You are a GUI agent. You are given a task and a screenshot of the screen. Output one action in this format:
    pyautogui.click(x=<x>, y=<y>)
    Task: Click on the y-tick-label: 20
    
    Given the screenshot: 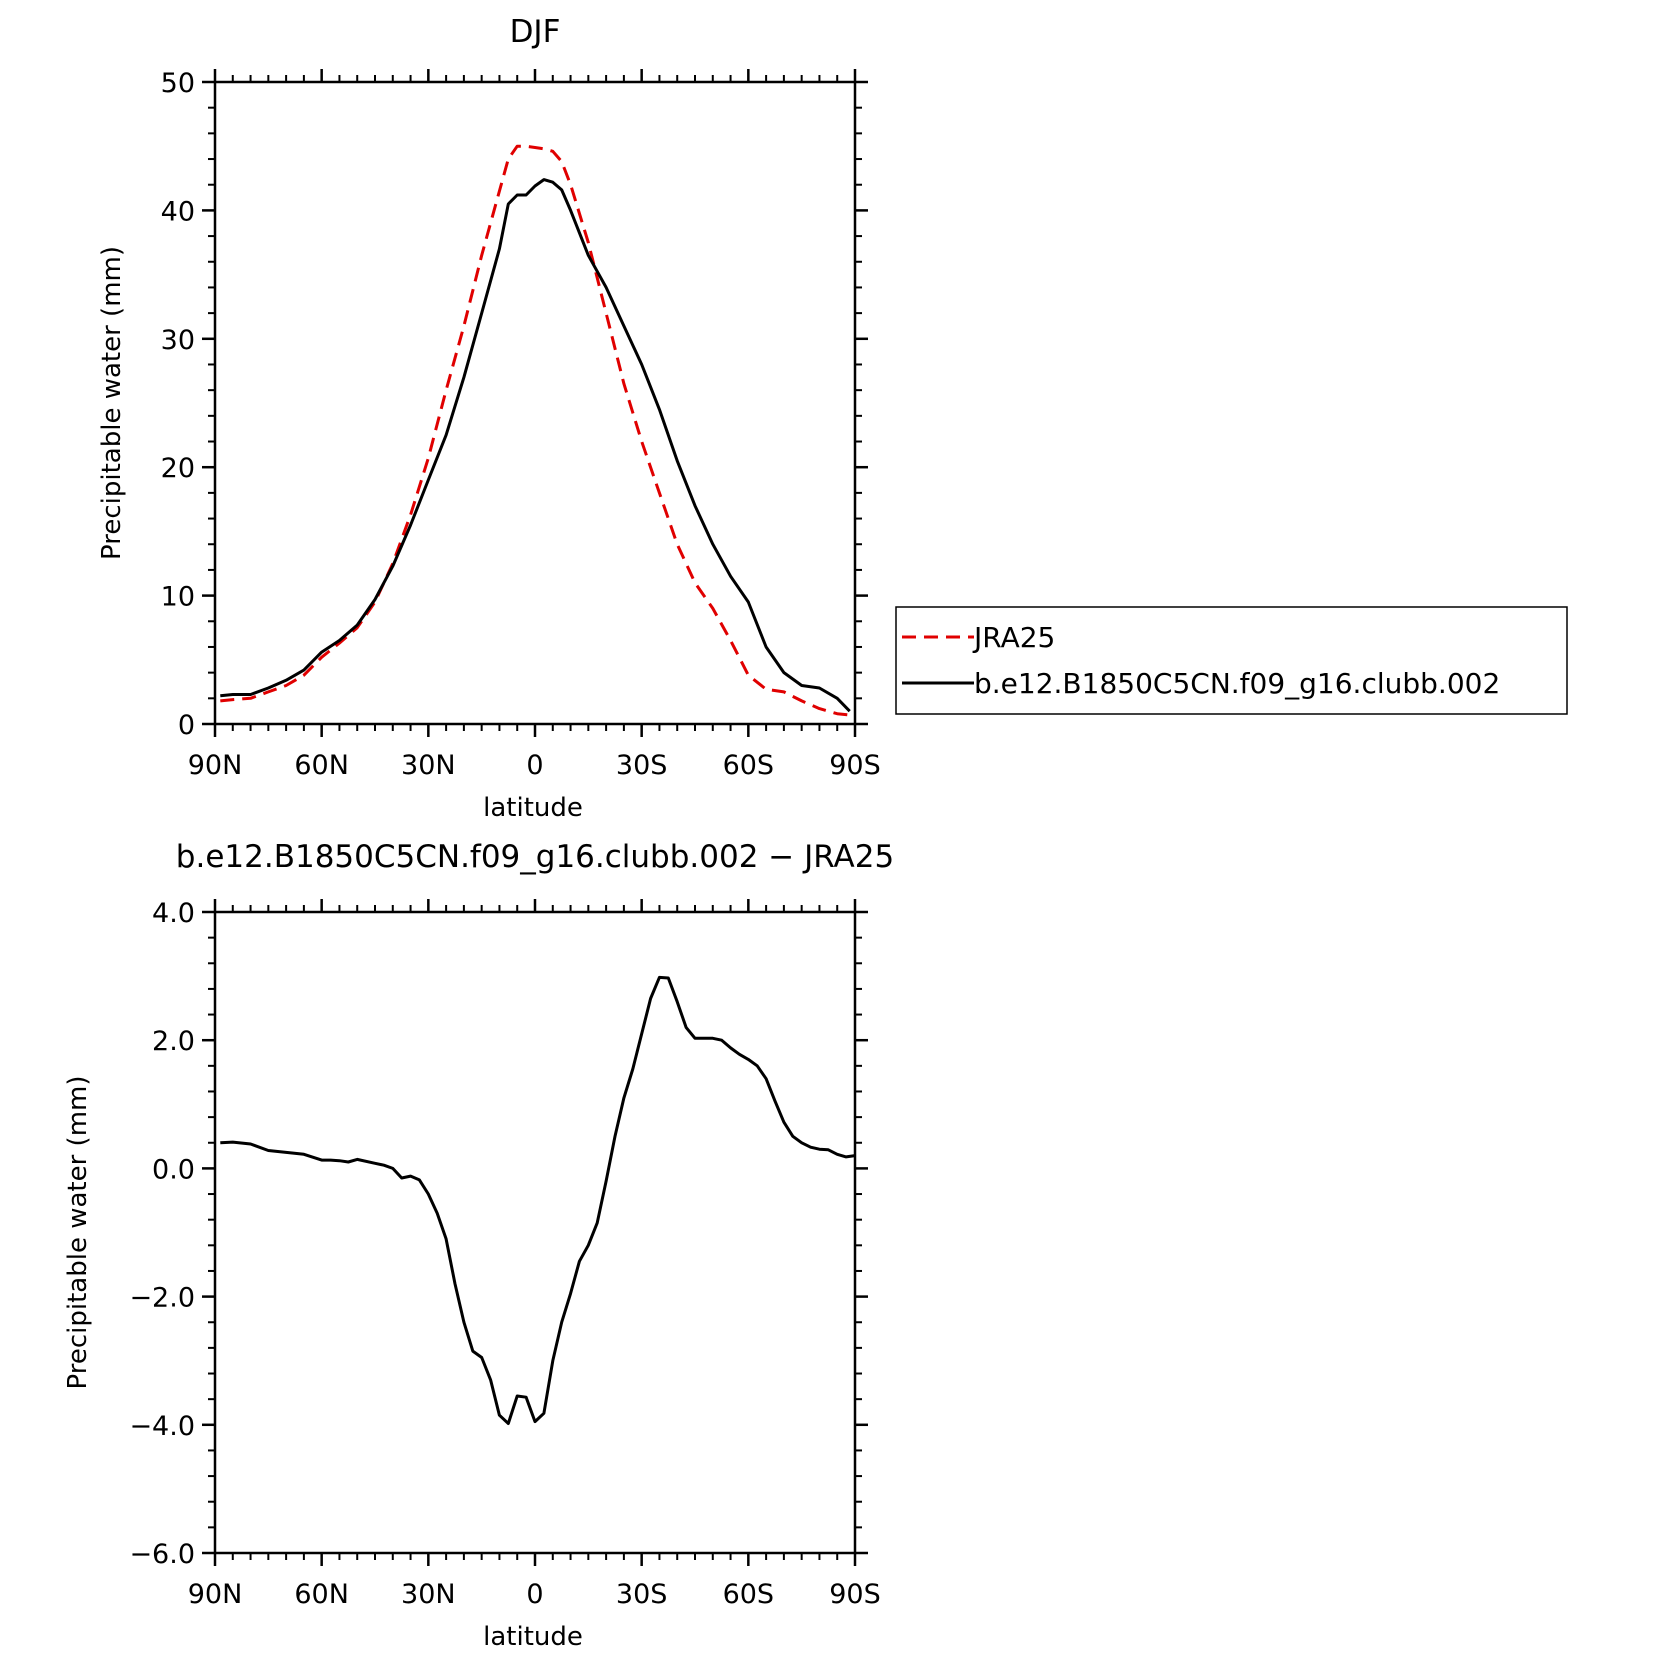 What is the action you would take?
    pyautogui.click(x=178, y=468)
    